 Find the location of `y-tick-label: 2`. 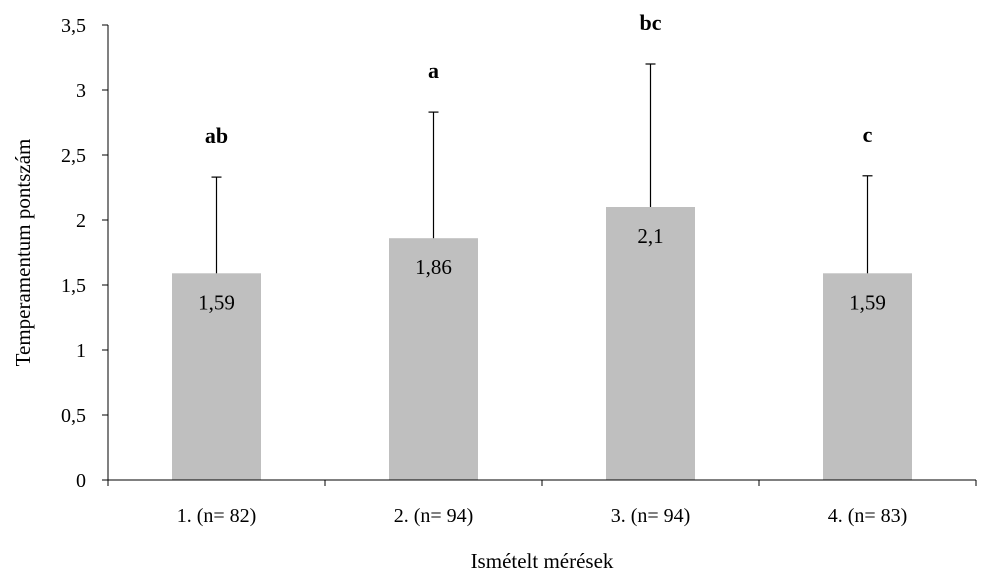

y-tick-label: 2 is located at coordinates (81, 221).